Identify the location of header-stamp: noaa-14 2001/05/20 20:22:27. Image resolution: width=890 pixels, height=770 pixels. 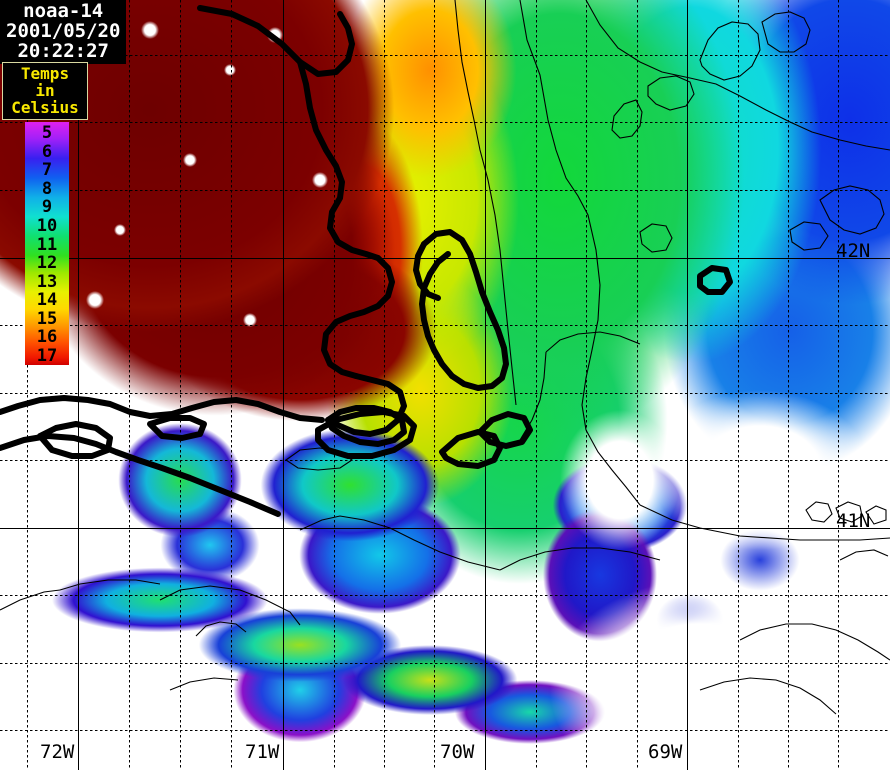
(63, 32).